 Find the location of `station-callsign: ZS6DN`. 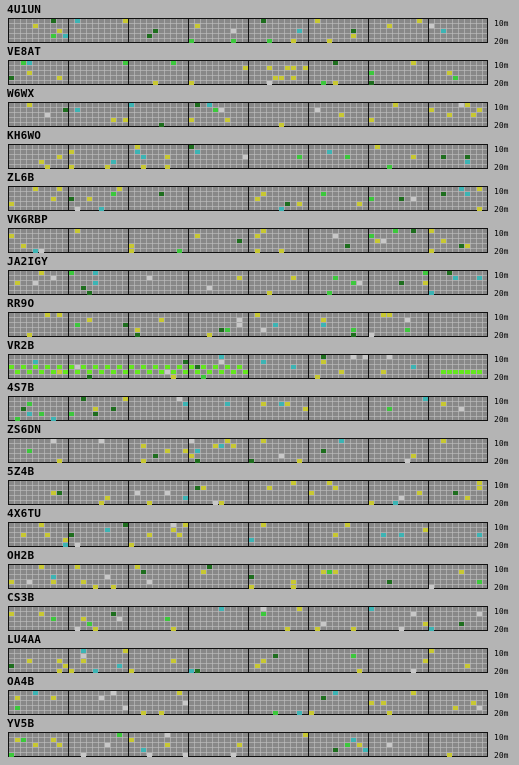

station-callsign: ZS6DN is located at coordinates (24, 429).